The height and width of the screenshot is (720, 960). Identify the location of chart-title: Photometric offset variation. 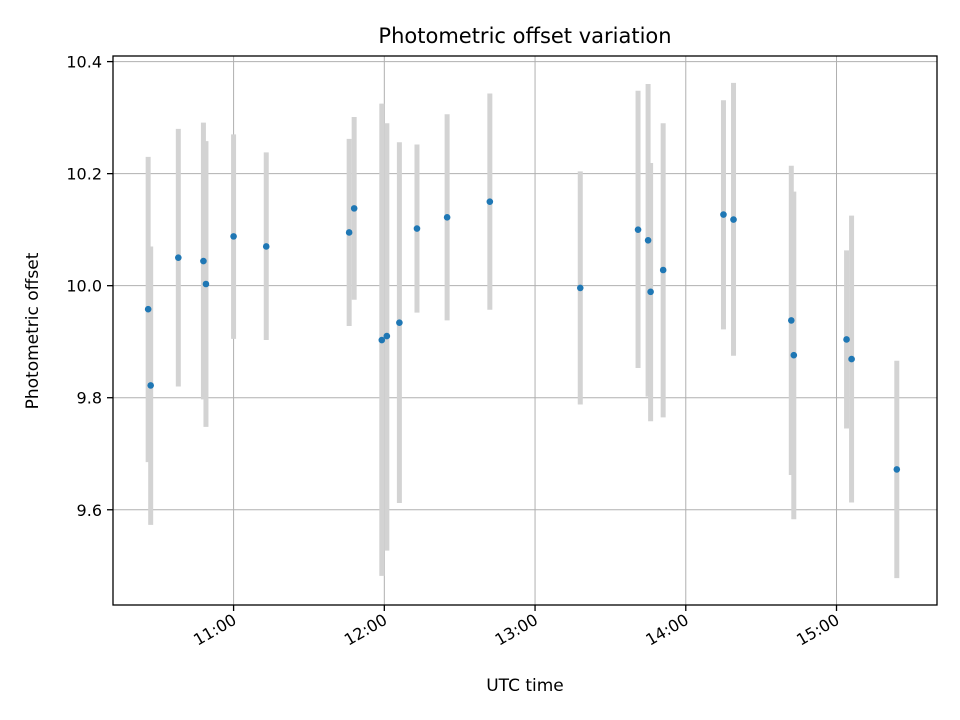
(524, 36).